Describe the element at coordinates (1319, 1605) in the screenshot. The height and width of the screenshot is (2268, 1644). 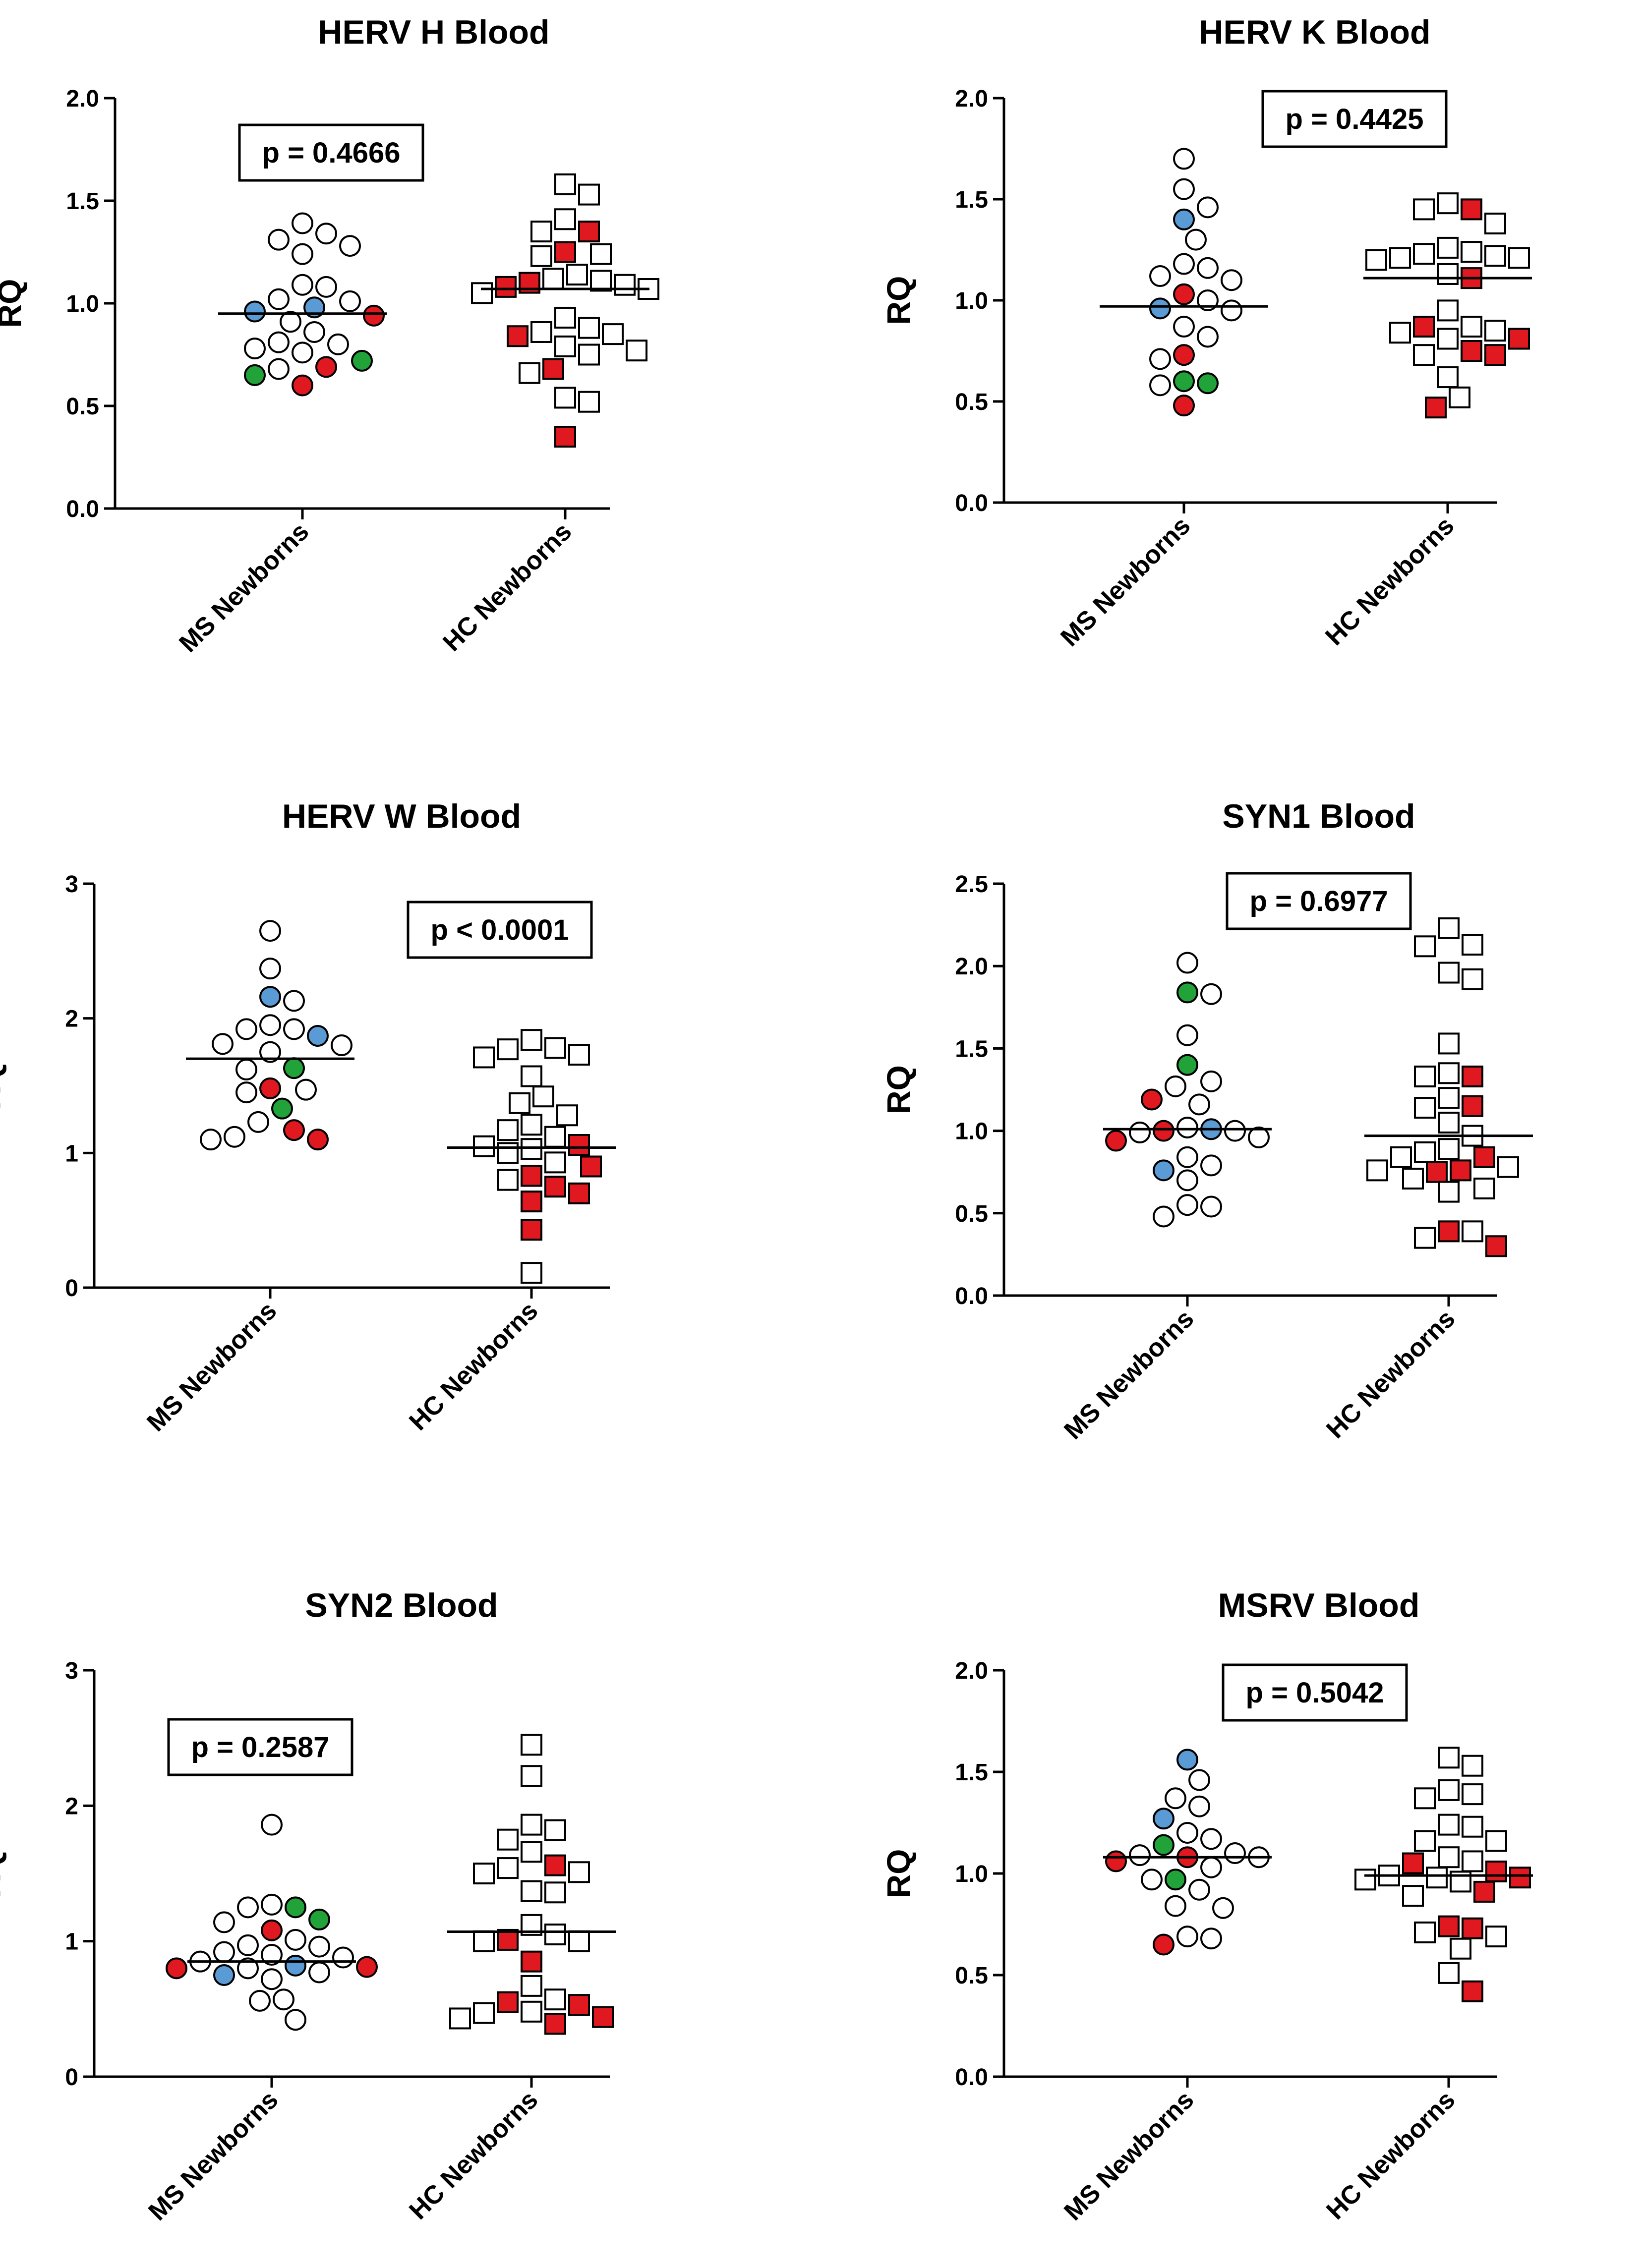
I see `msrv-blood-title: MSRV Blood` at that location.